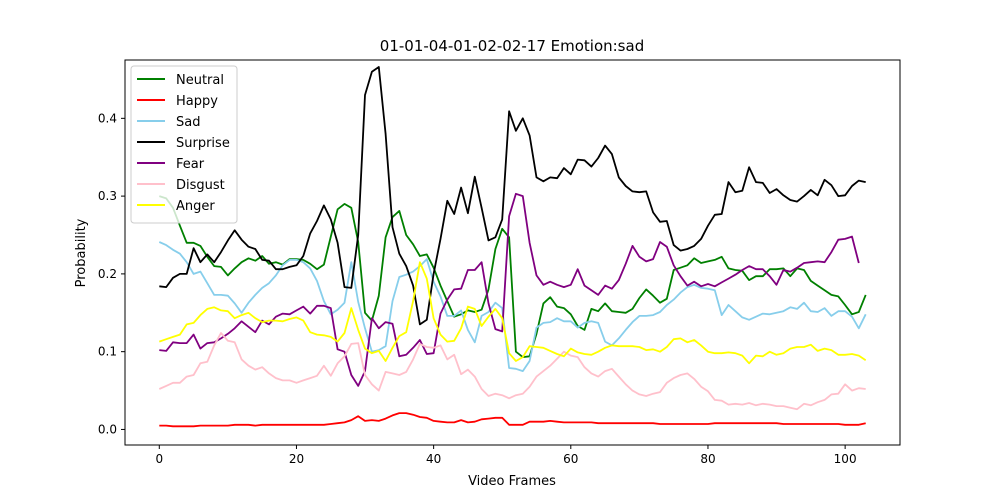 The image size is (1000, 500). I want to click on x-tick-label: 80, so click(707, 459).